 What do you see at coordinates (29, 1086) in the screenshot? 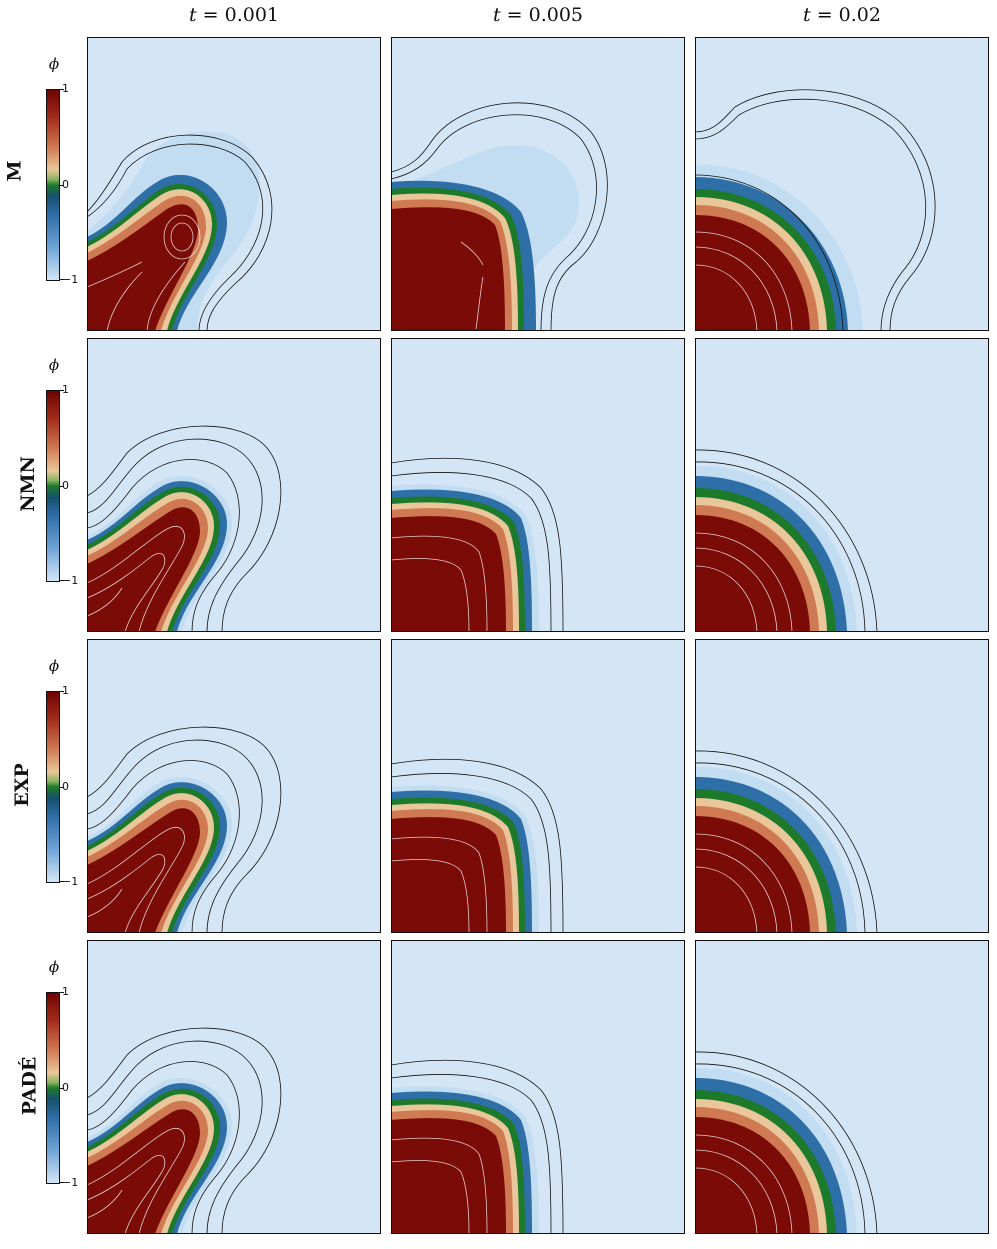
I see `row-label-pade: PADÉ` at bounding box center [29, 1086].